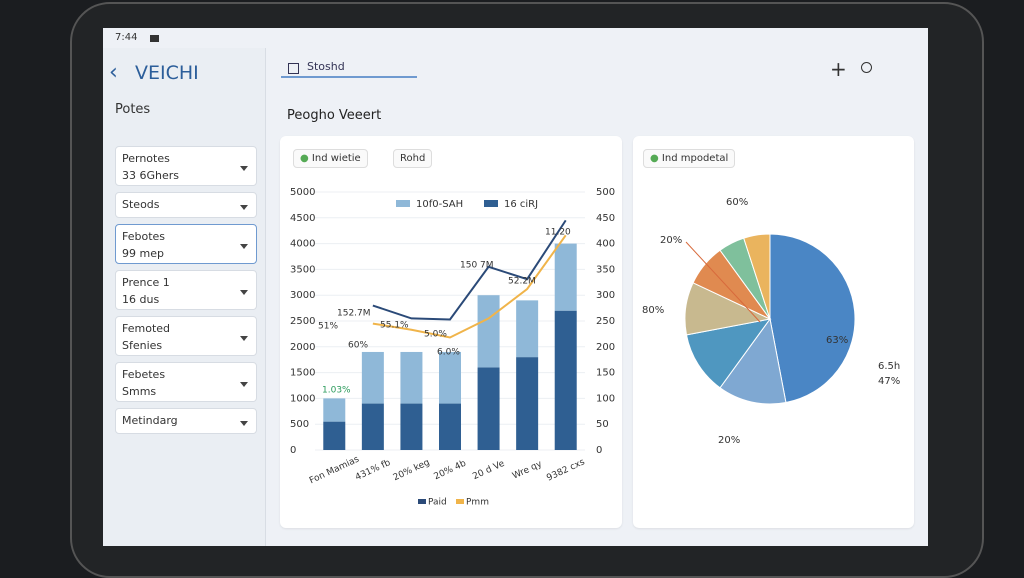 Image resolution: width=1024 pixels, height=578 pixels. What do you see at coordinates (154, 38) in the screenshot?
I see `status-icon` at bounding box center [154, 38].